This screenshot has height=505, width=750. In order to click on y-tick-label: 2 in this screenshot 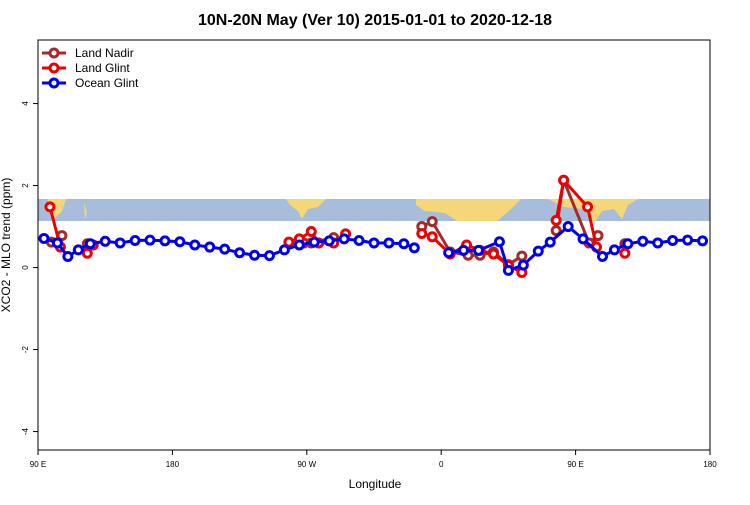, I will do `click(25, 185)`.